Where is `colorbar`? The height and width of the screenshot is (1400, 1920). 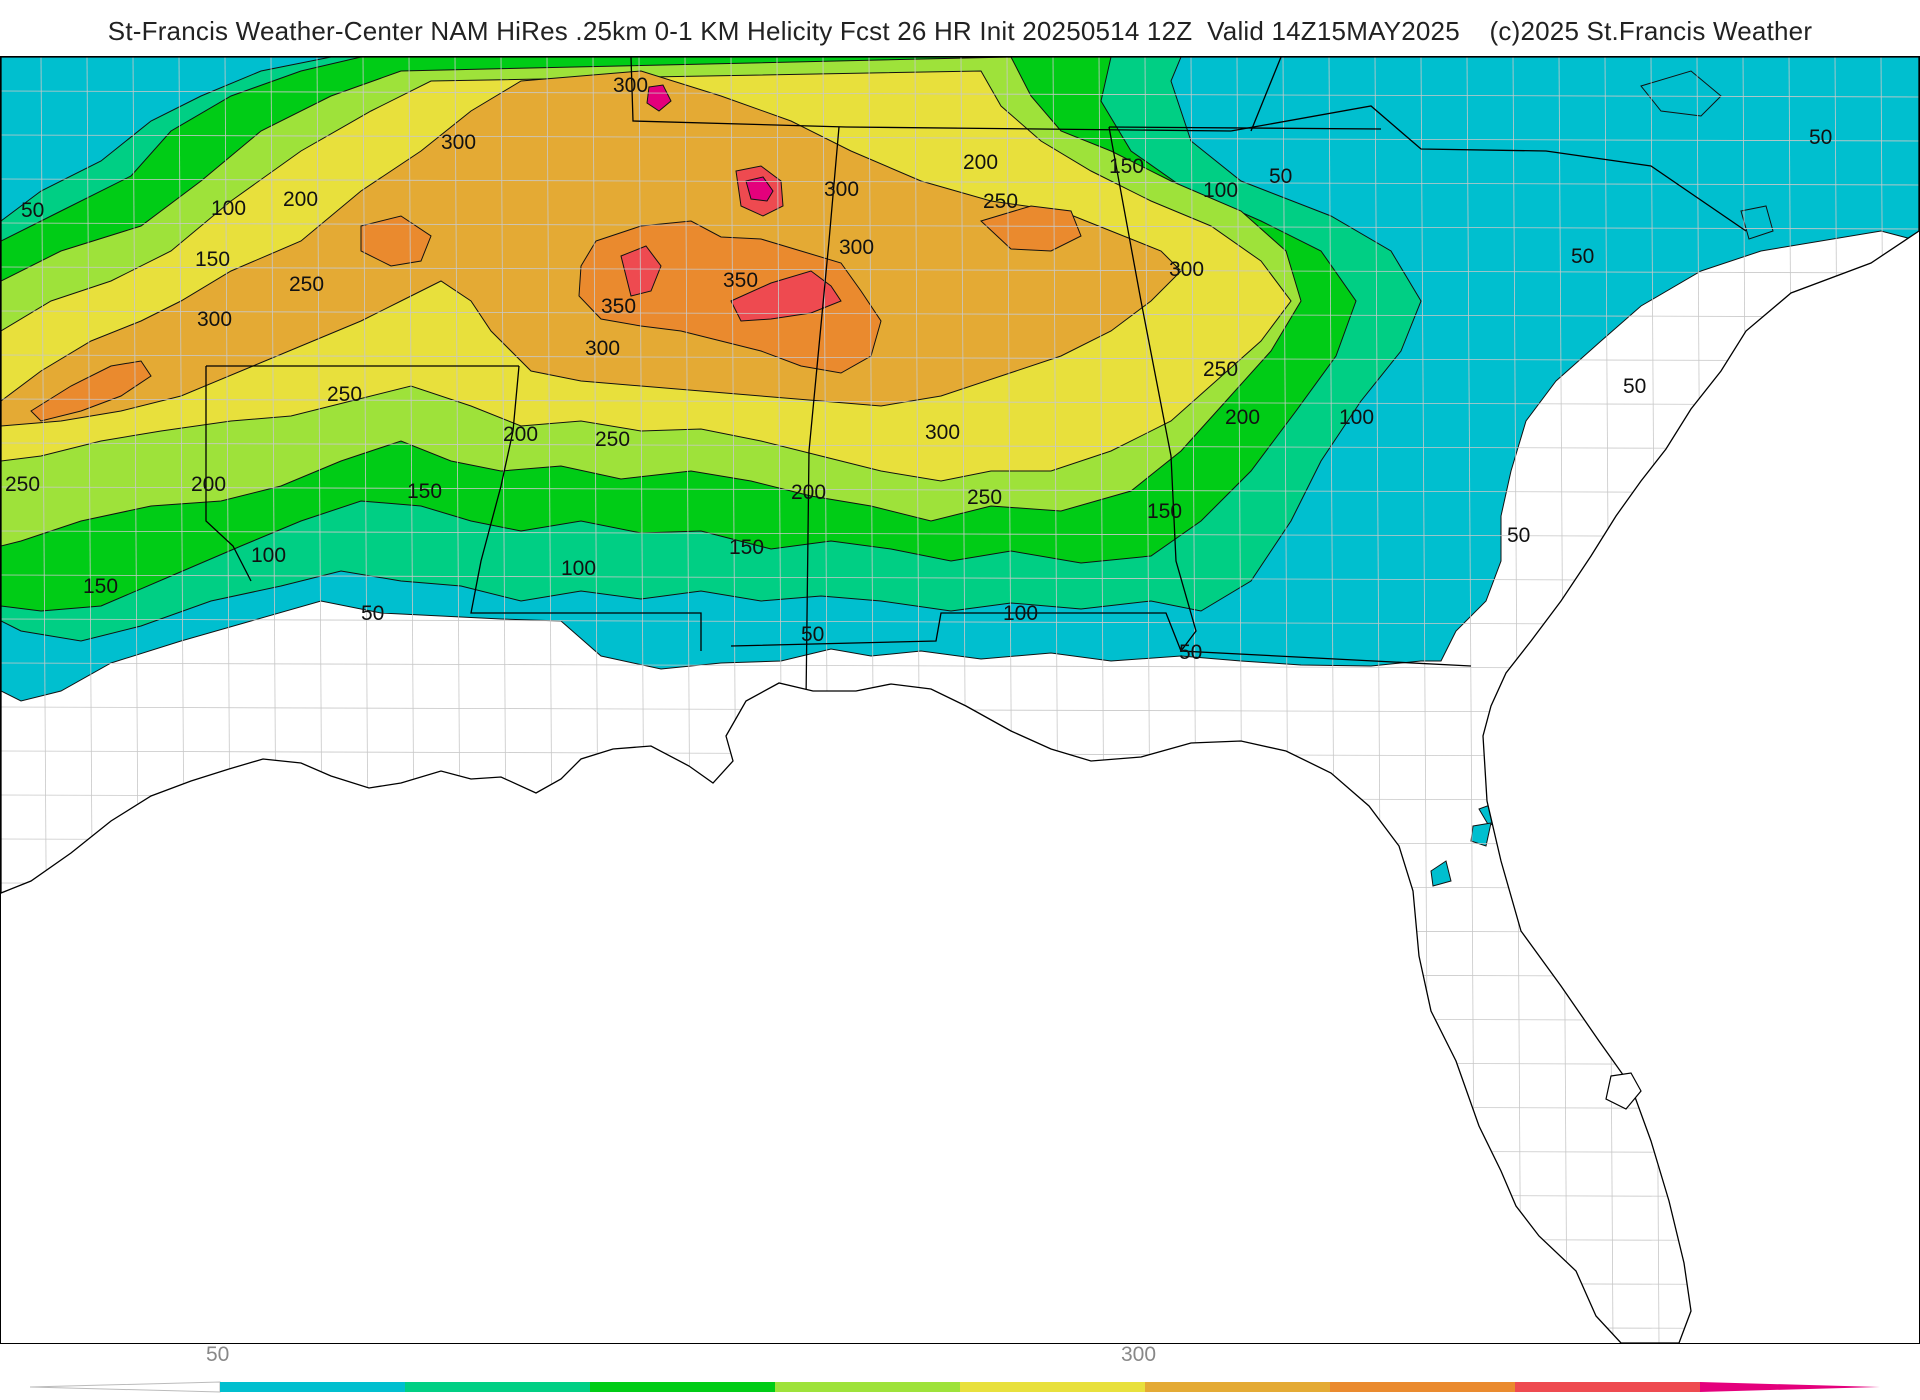 colorbar is located at coordinates (954, 1387).